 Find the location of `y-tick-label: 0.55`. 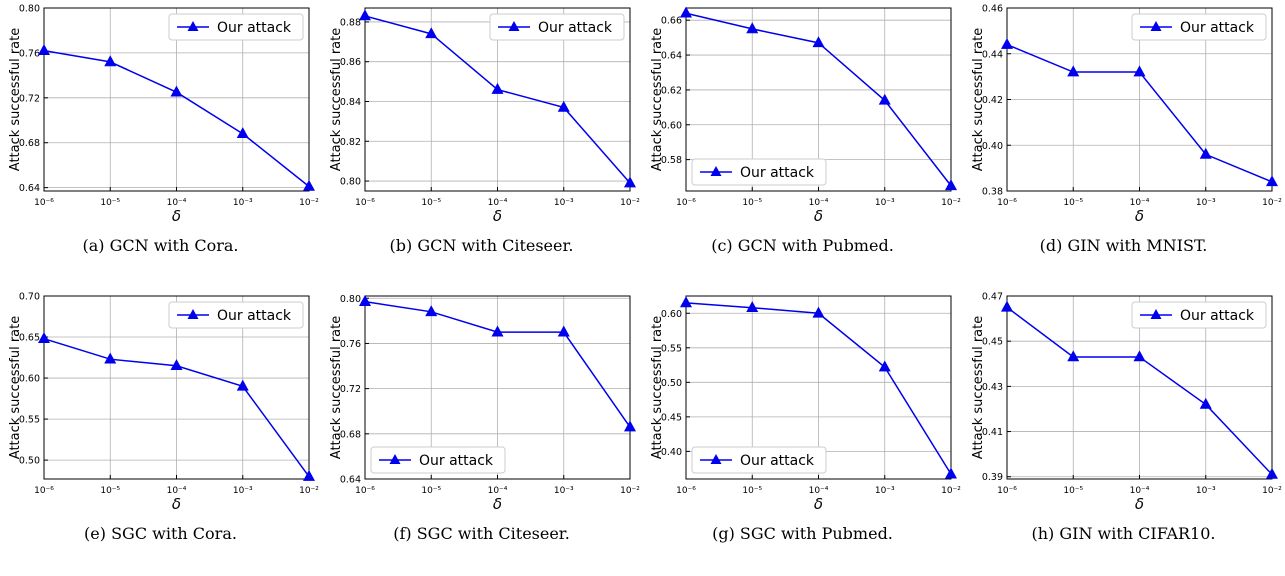

y-tick-label: 0.55 is located at coordinates (29, 420).